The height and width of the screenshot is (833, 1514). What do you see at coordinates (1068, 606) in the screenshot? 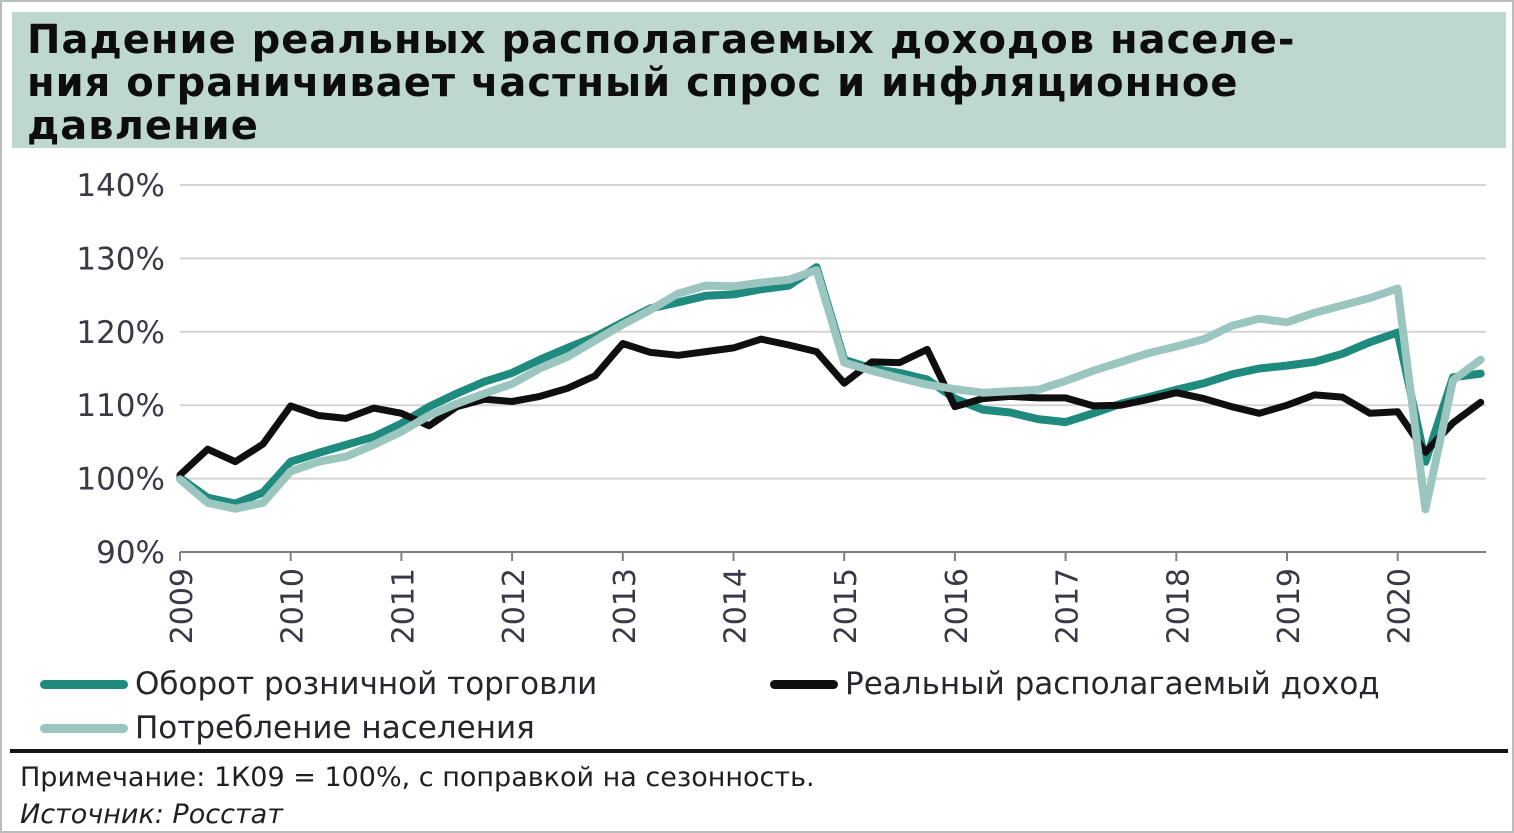
I see `x-axis-tick-label: 2017` at bounding box center [1068, 606].